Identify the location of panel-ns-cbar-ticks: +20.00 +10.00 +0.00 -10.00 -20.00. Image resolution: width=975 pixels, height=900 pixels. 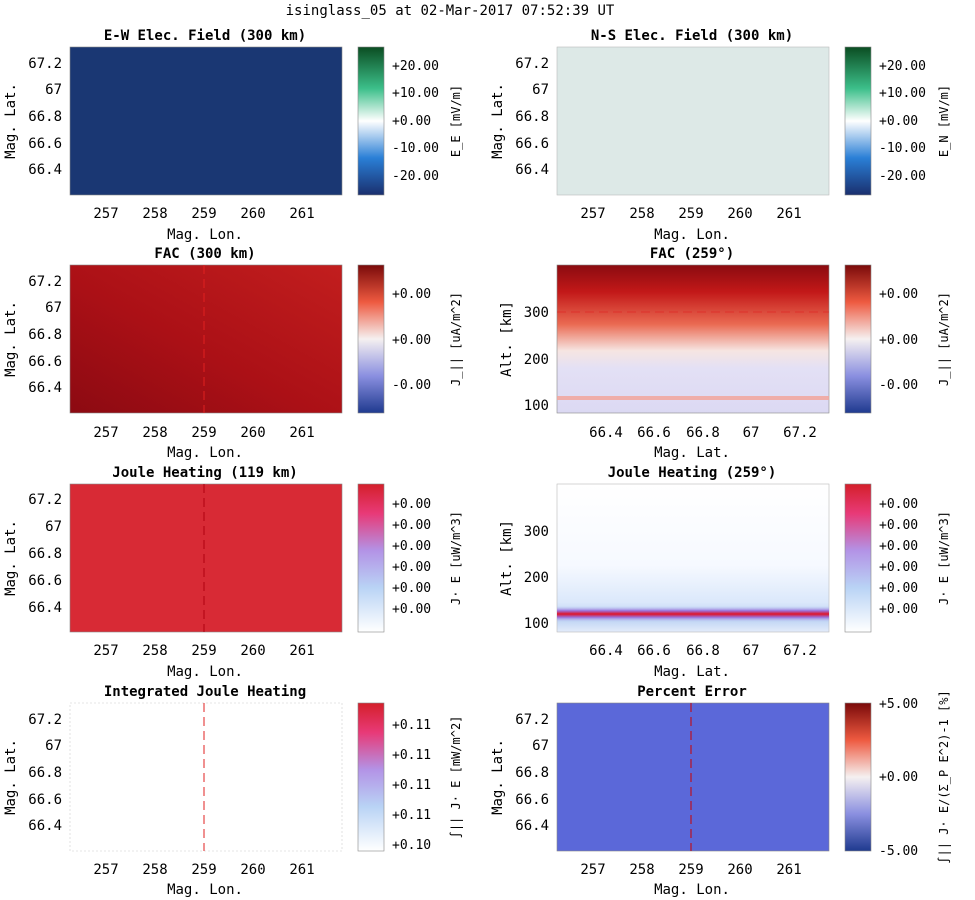
(902, 121).